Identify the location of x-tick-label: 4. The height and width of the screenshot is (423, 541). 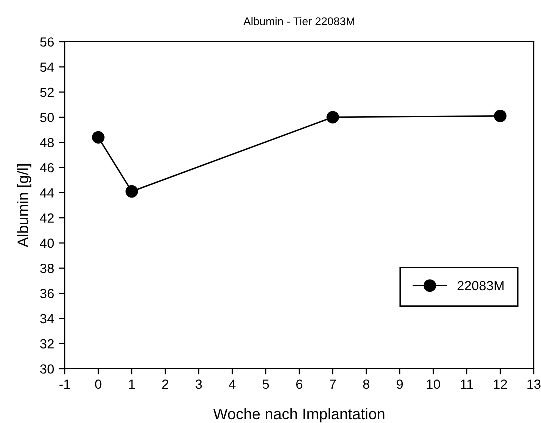
(232, 384).